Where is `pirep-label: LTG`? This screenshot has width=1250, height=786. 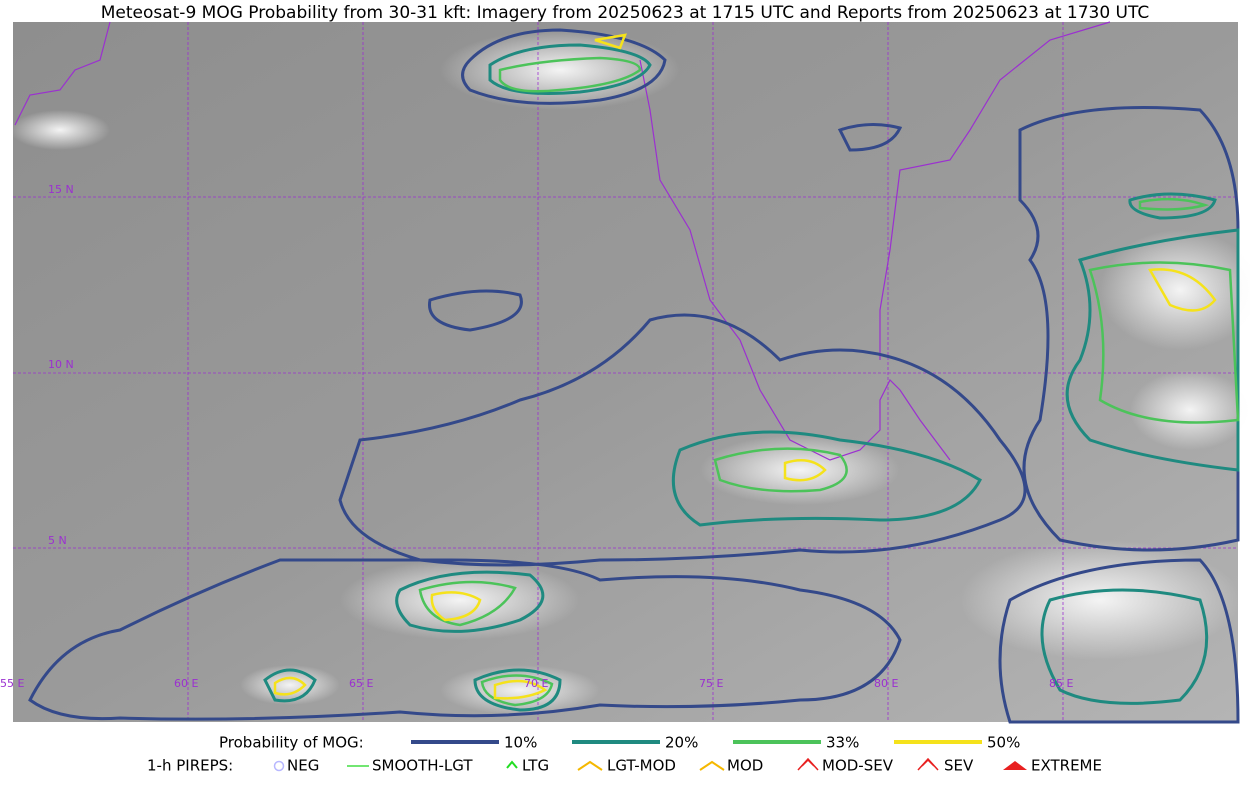 pirep-label: LTG is located at coordinates (535, 766).